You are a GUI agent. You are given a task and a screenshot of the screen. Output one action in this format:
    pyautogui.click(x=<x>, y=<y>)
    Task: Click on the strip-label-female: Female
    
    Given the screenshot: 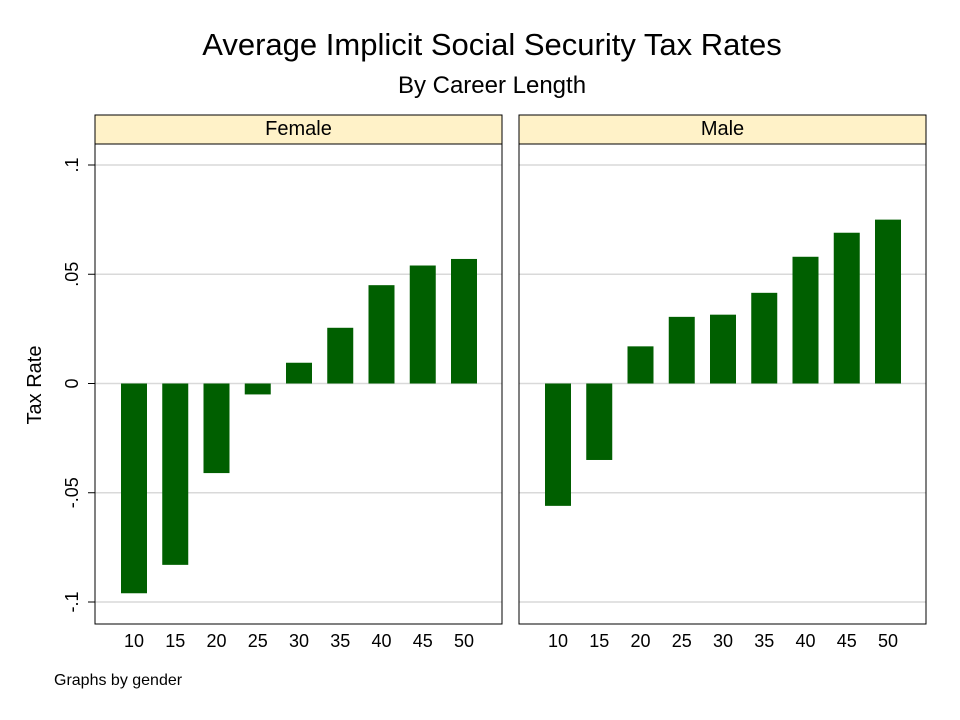 What is the action you would take?
    pyautogui.click(x=298, y=129)
    